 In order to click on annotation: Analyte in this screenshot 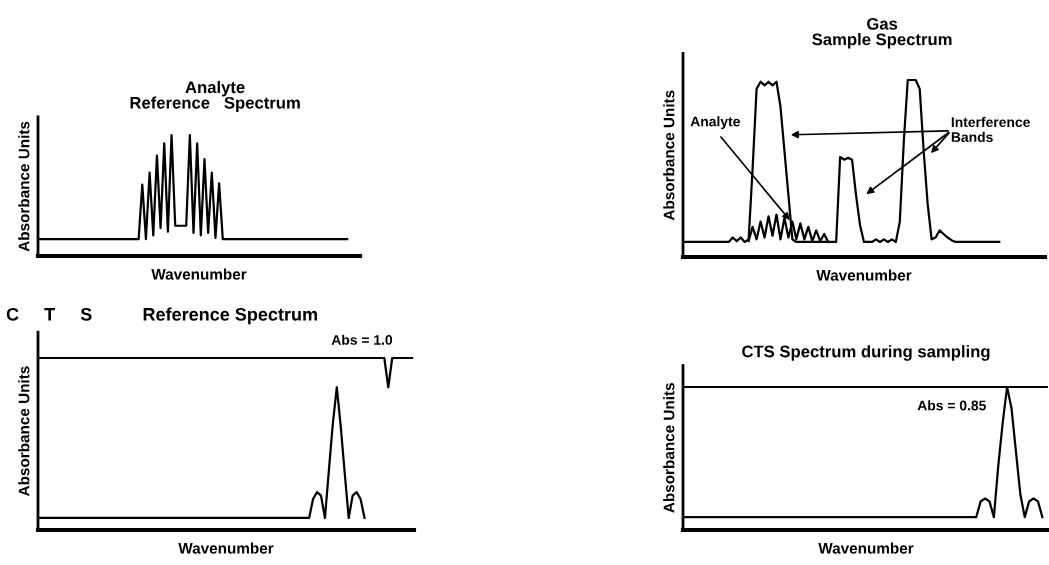, I will do `click(715, 123)`.